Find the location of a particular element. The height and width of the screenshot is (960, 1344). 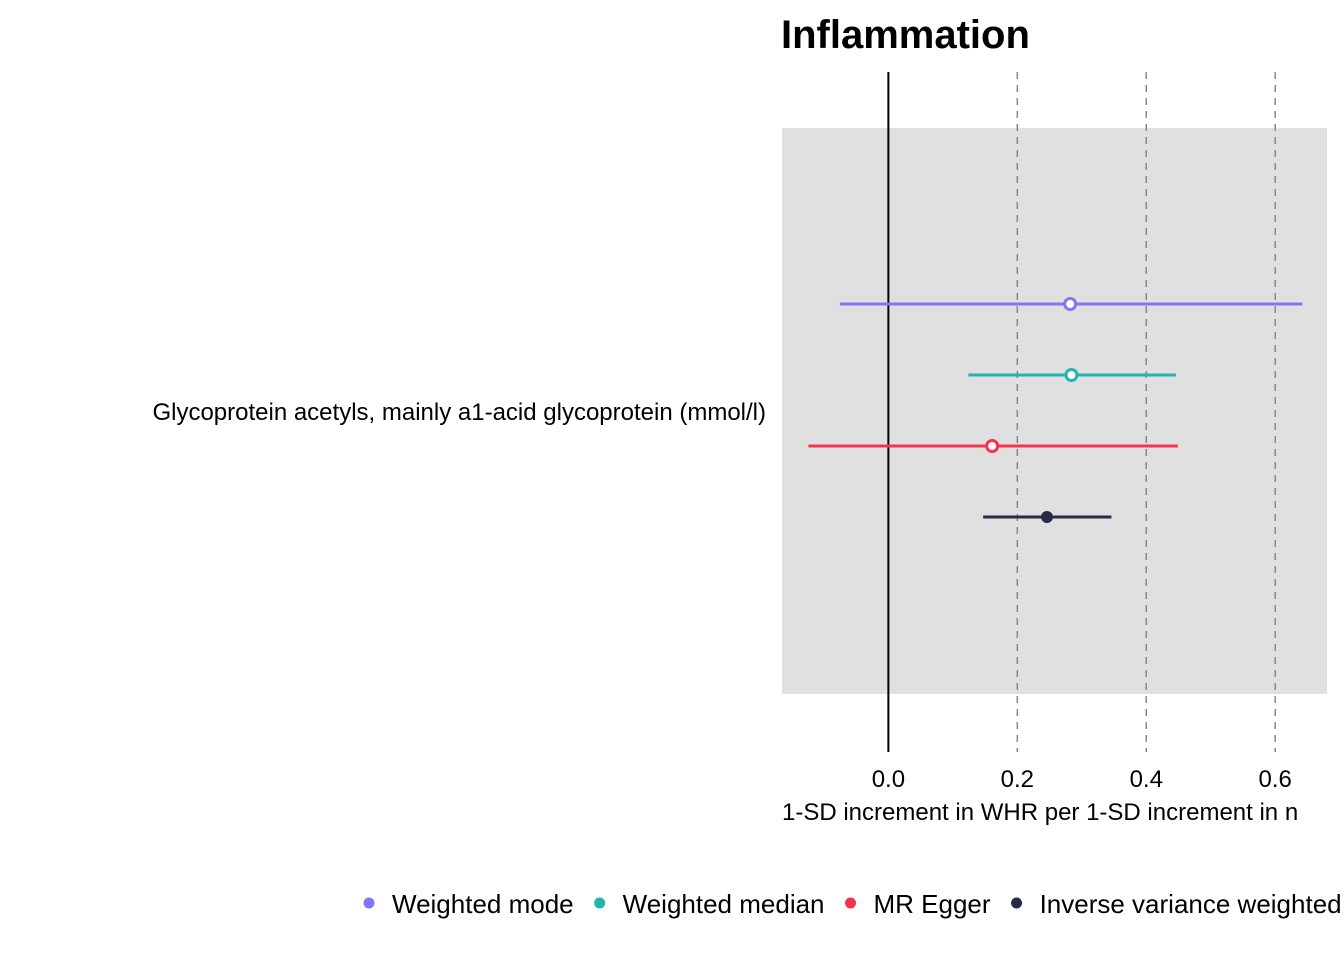

x-tick-label: 0.2 is located at coordinates (1017, 779).